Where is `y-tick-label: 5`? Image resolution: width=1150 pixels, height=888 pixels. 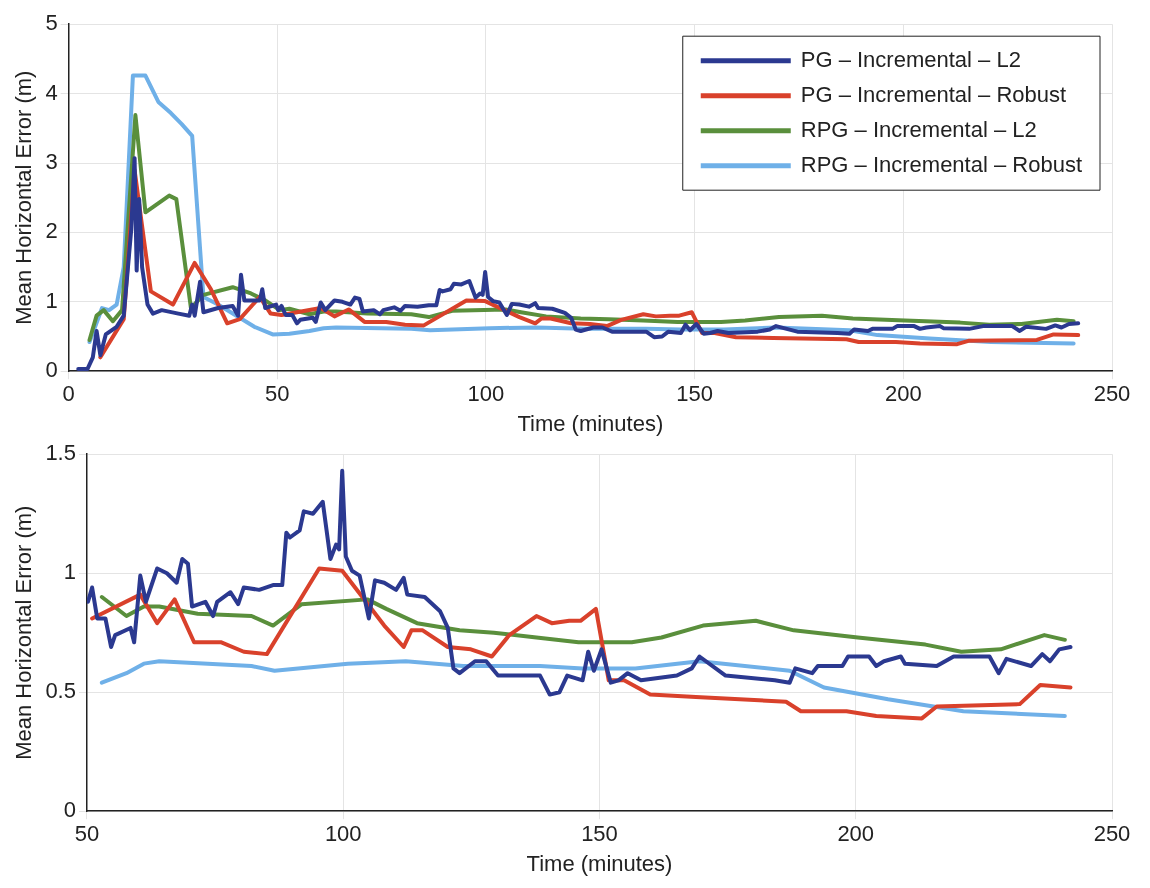 y-tick-label: 5 is located at coordinates (51, 23).